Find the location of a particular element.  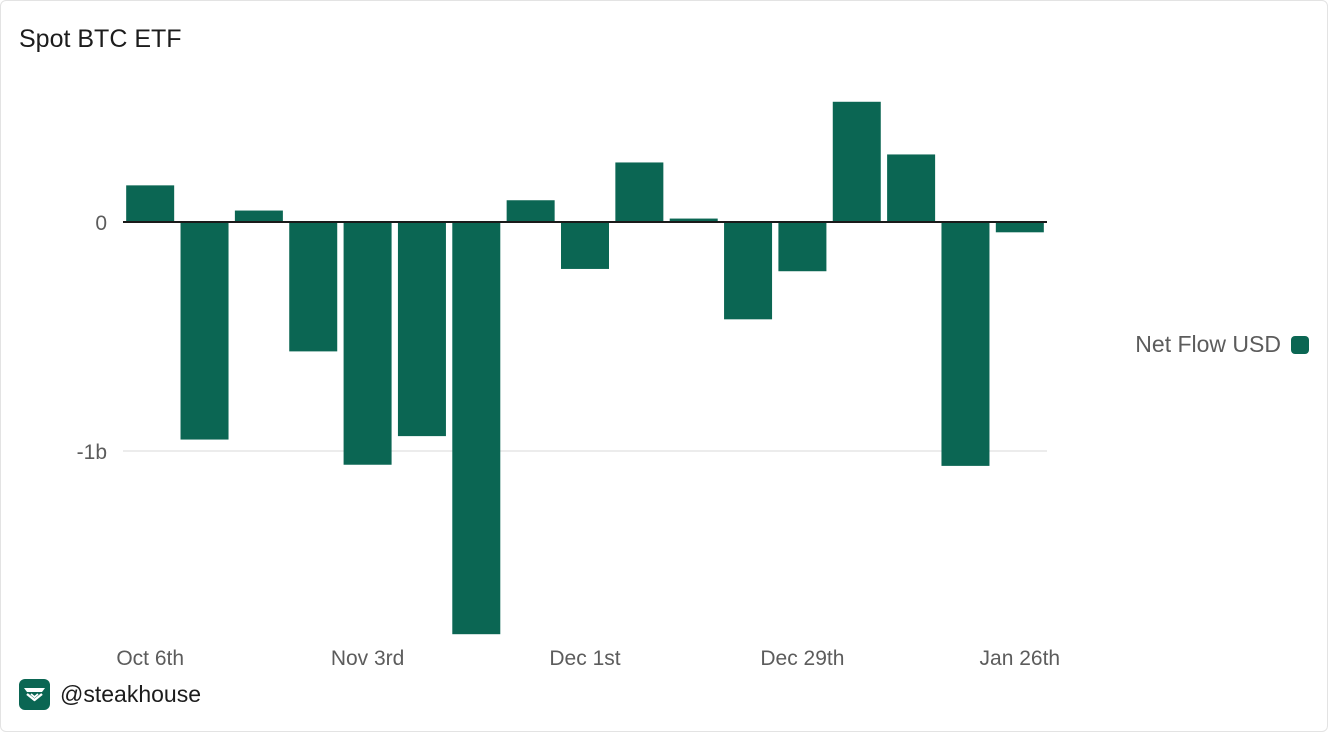

y-tick-label: 0 is located at coordinates (101, 223).